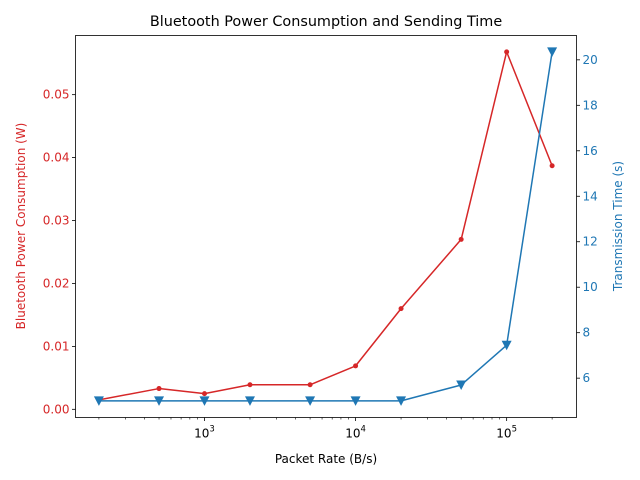 The image size is (640, 480). I want to click on x-tick-label: 10⁵, so click(506, 433).